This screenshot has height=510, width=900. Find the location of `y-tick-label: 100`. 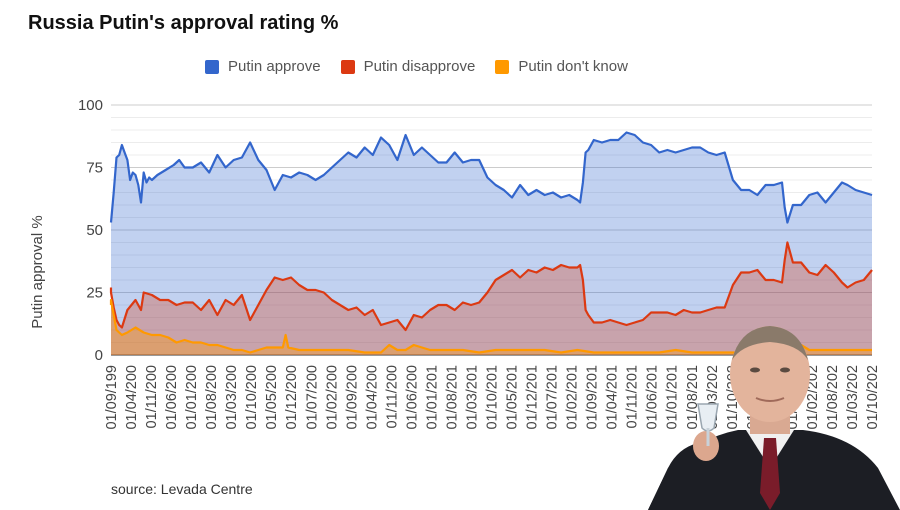

y-tick-label: 100 is located at coordinates (90, 105).